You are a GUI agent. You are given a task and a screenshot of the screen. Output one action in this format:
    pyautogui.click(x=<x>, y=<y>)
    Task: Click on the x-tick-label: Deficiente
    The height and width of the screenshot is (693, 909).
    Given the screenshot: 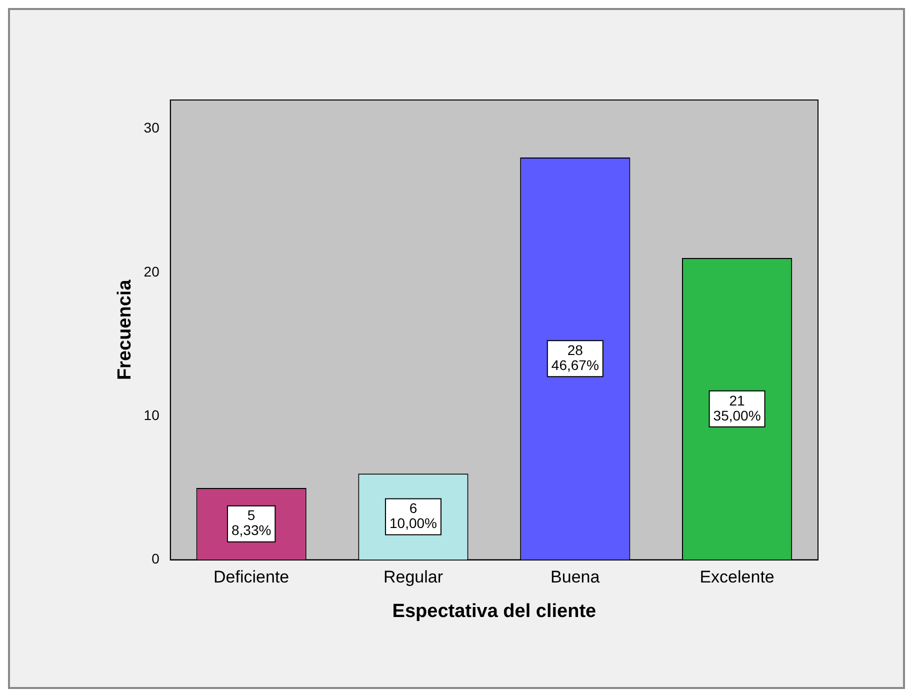 What is the action you would take?
    pyautogui.click(x=252, y=577)
    